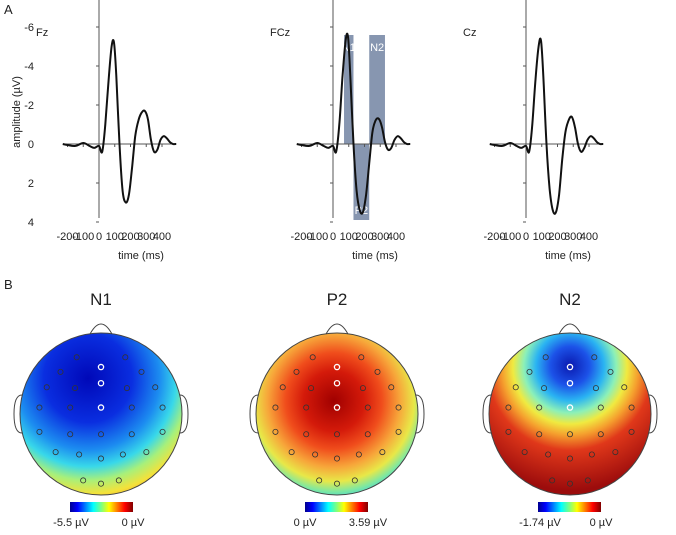 The width and height of the screenshot is (676, 535). I want to click on erp-trace-fcz, so click(353, 123).